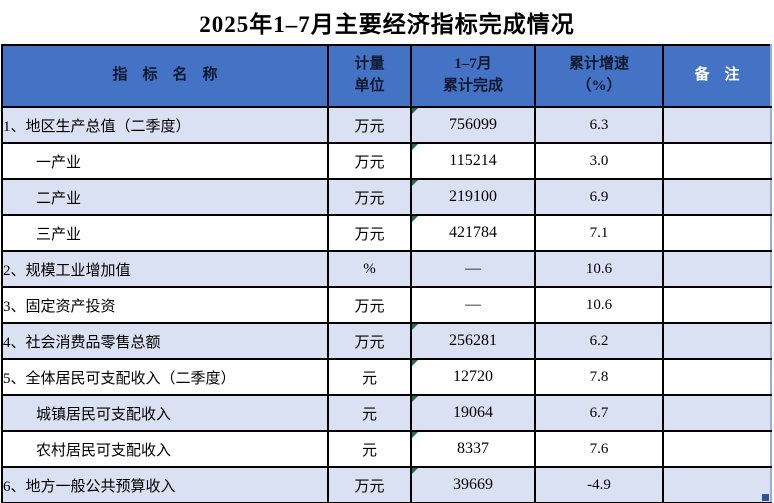 Image resolution: width=774 pixels, height=503 pixels. I want to click on value-cell: 256281, so click(473, 341).